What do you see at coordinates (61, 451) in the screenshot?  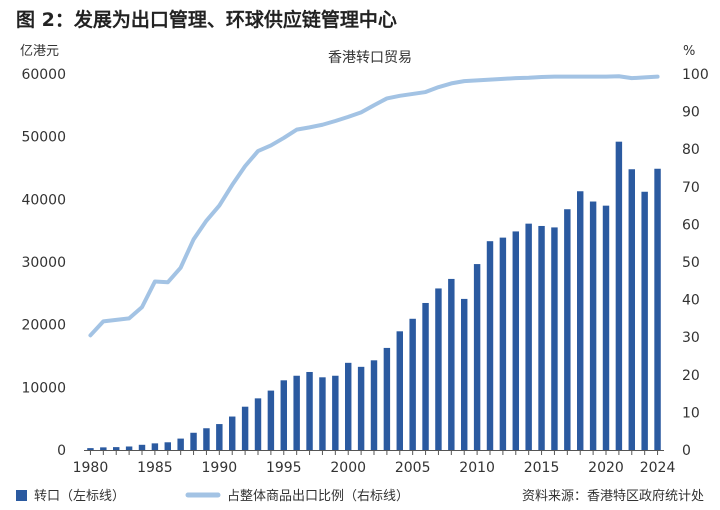 I see `left-tick-label: 0` at bounding box center [61, 451].